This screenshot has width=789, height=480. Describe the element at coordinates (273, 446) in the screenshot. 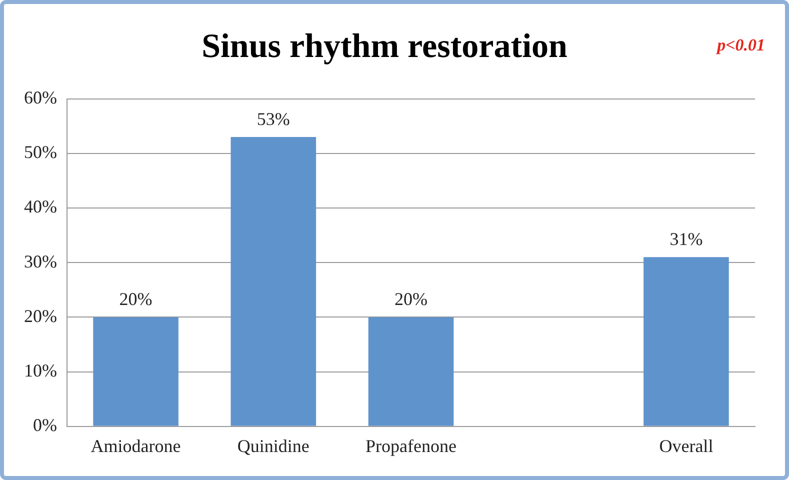

I see `x-tick-label: Quinidine` at that location.